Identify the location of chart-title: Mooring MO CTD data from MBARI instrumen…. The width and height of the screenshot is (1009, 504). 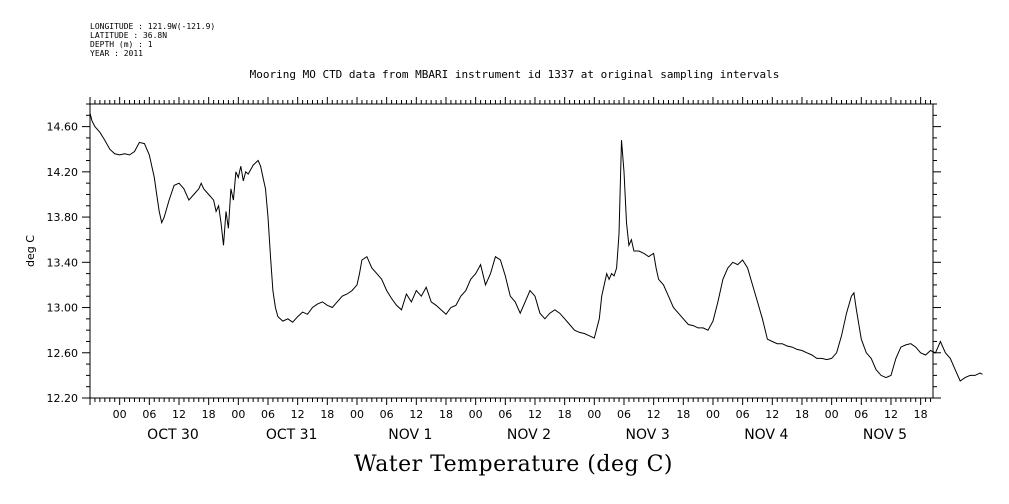
(514, 74).